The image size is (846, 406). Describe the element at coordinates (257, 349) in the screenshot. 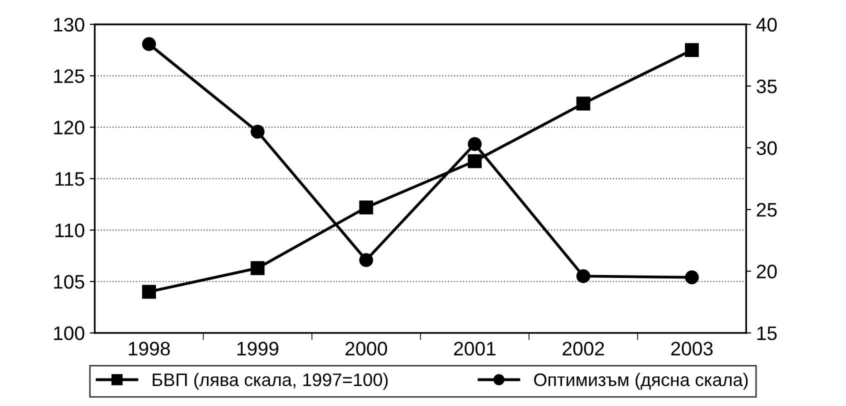

I see `x-tick-label: 1999` at that location.